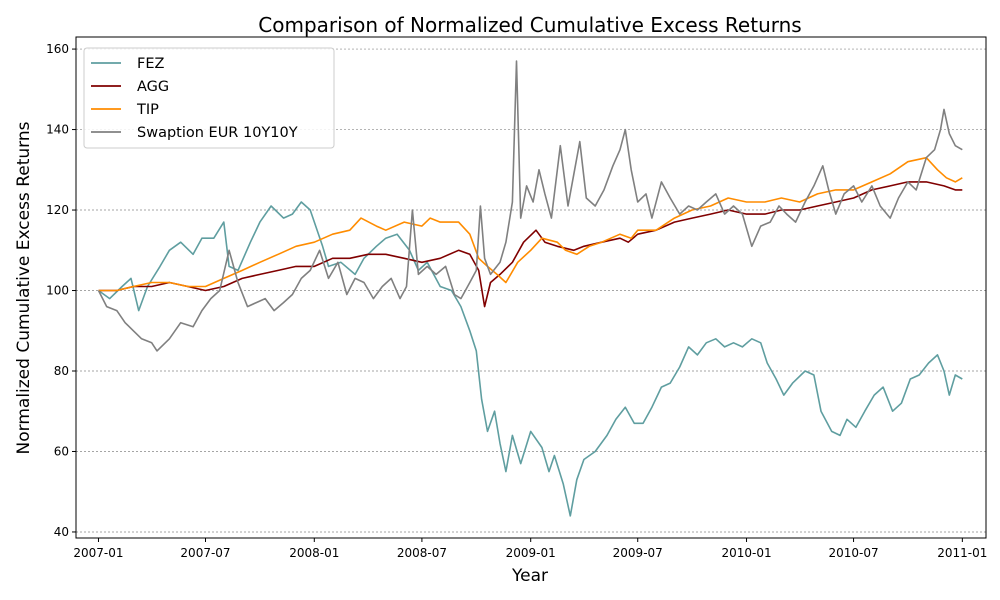  I want to click on y-tick-label: 60, so click(61, 451).